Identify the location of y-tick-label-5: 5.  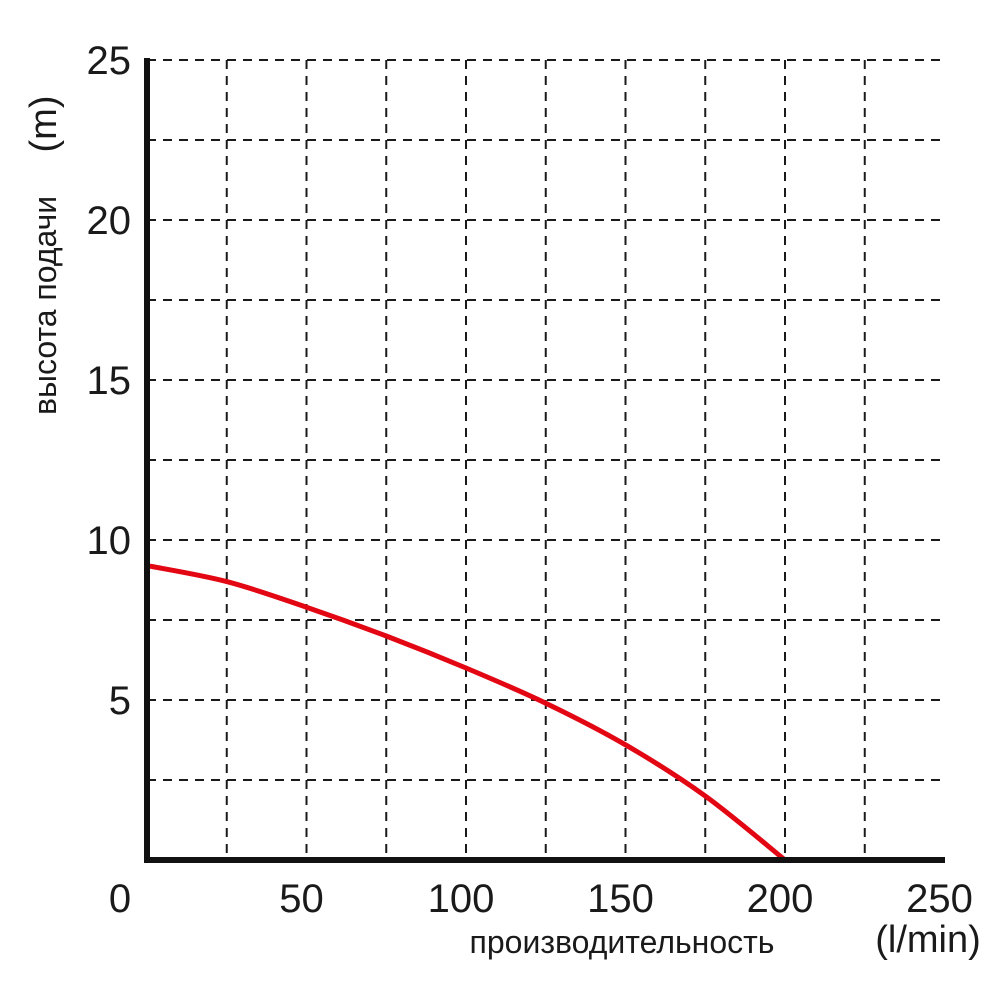
(120, 701).